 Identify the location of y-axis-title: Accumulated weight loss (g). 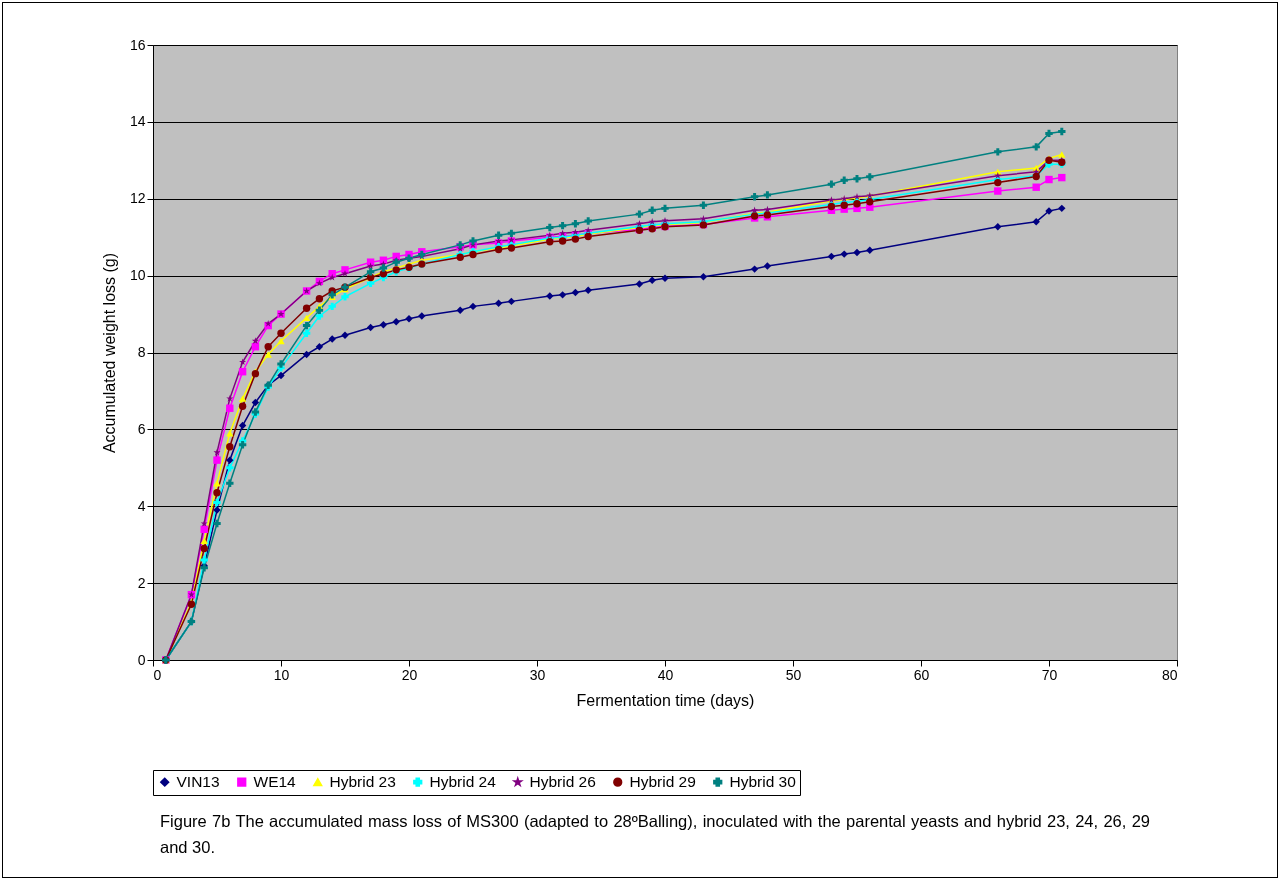
(109, 353).